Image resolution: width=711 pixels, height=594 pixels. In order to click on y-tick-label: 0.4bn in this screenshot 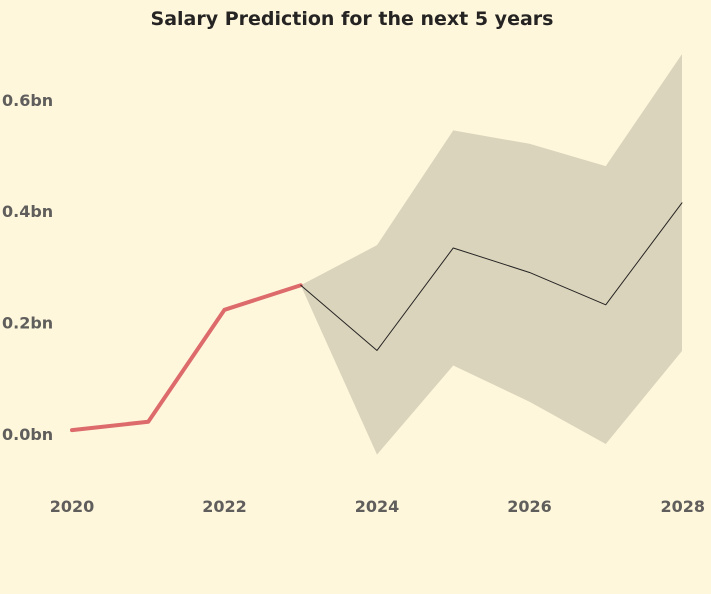, I will do `click(27, 211)`.